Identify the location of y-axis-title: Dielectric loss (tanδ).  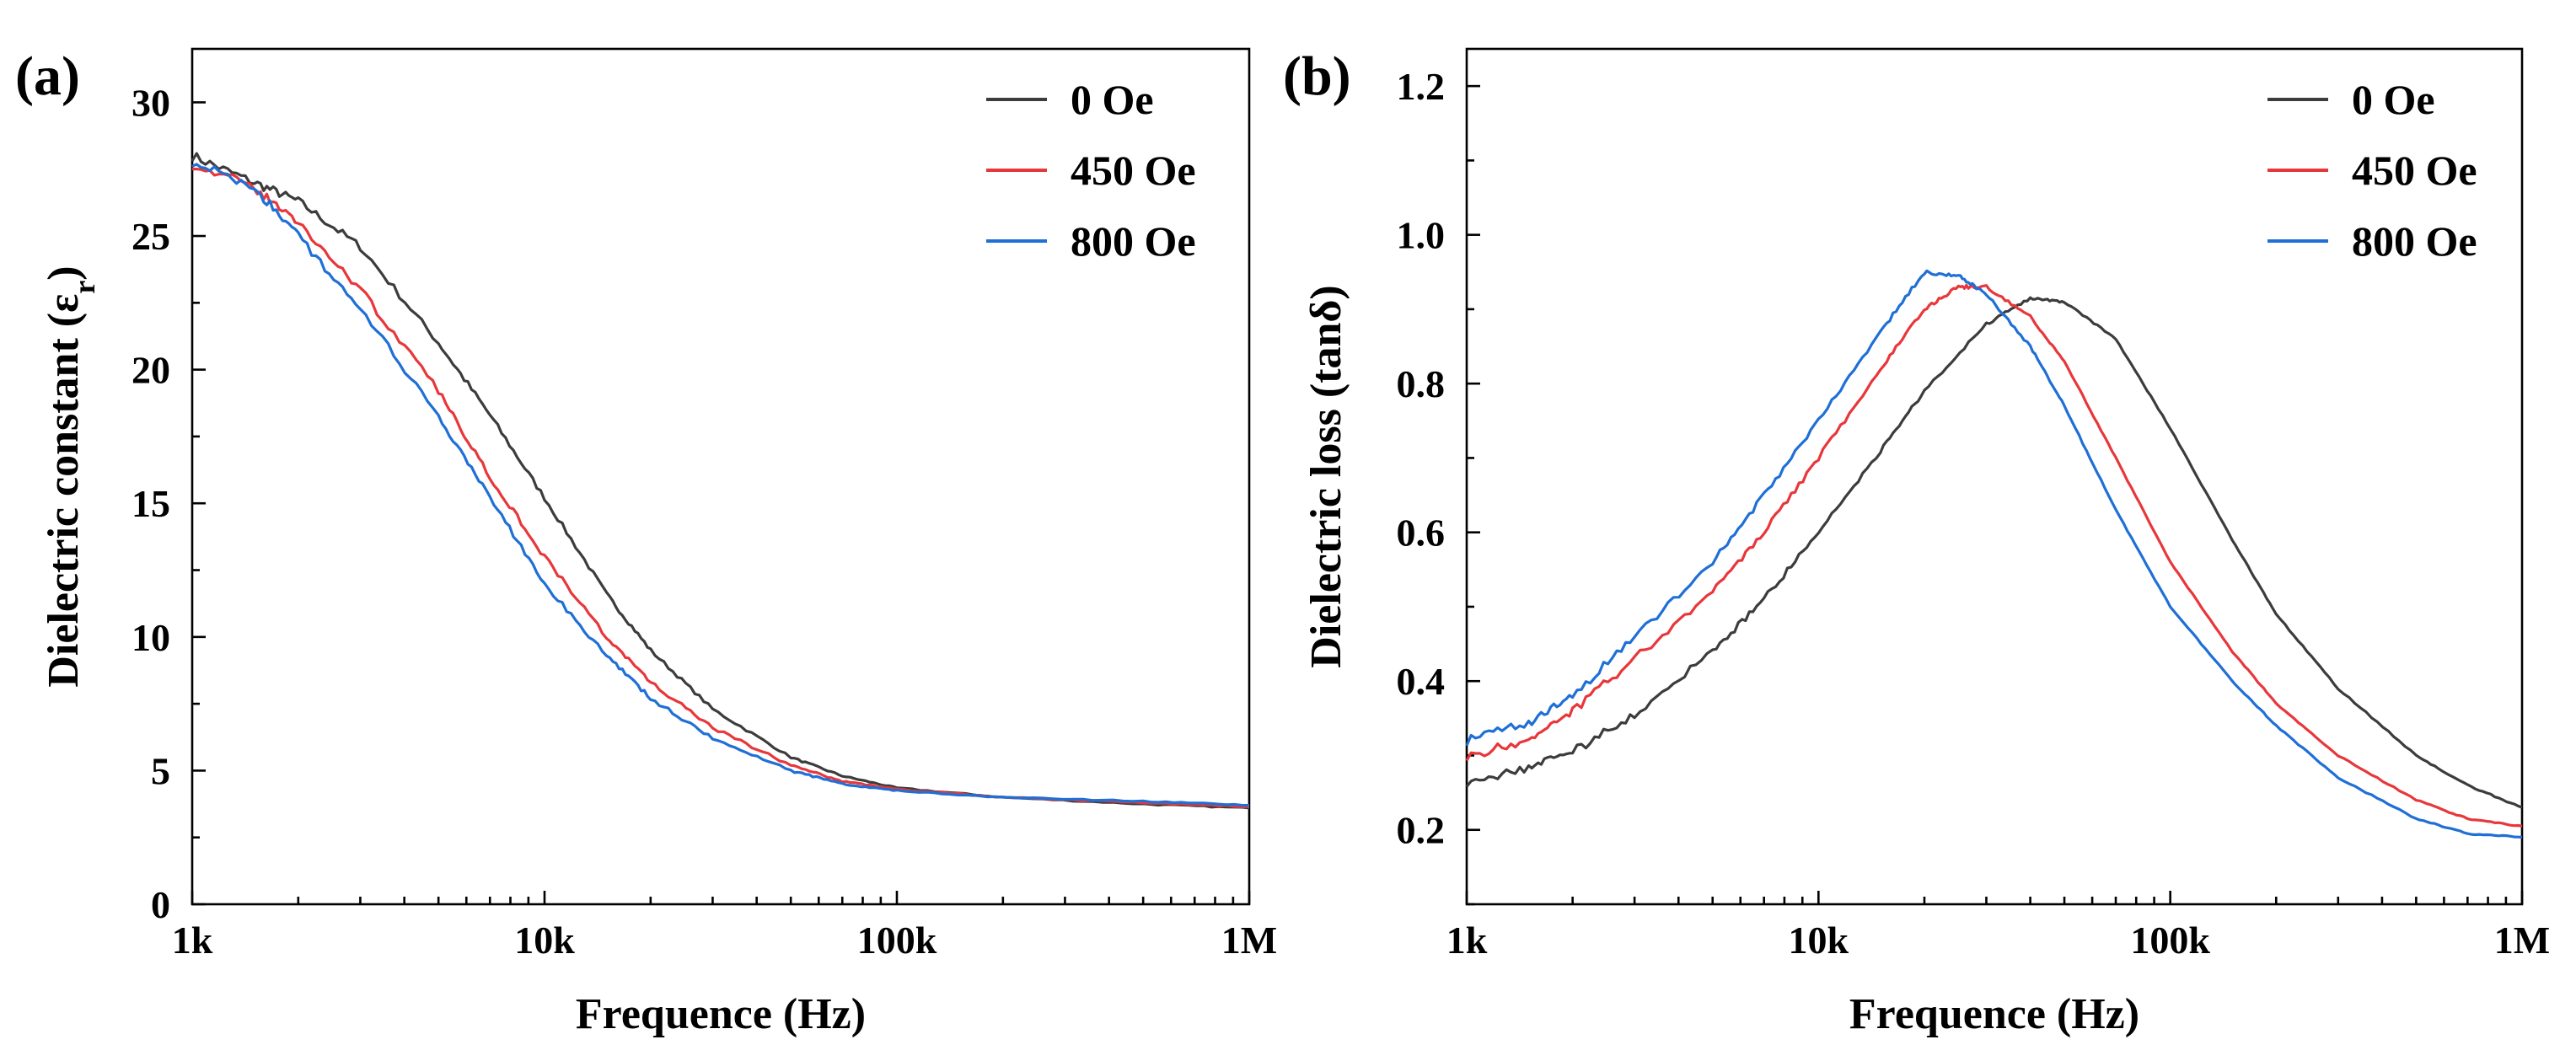
(1326, 476).